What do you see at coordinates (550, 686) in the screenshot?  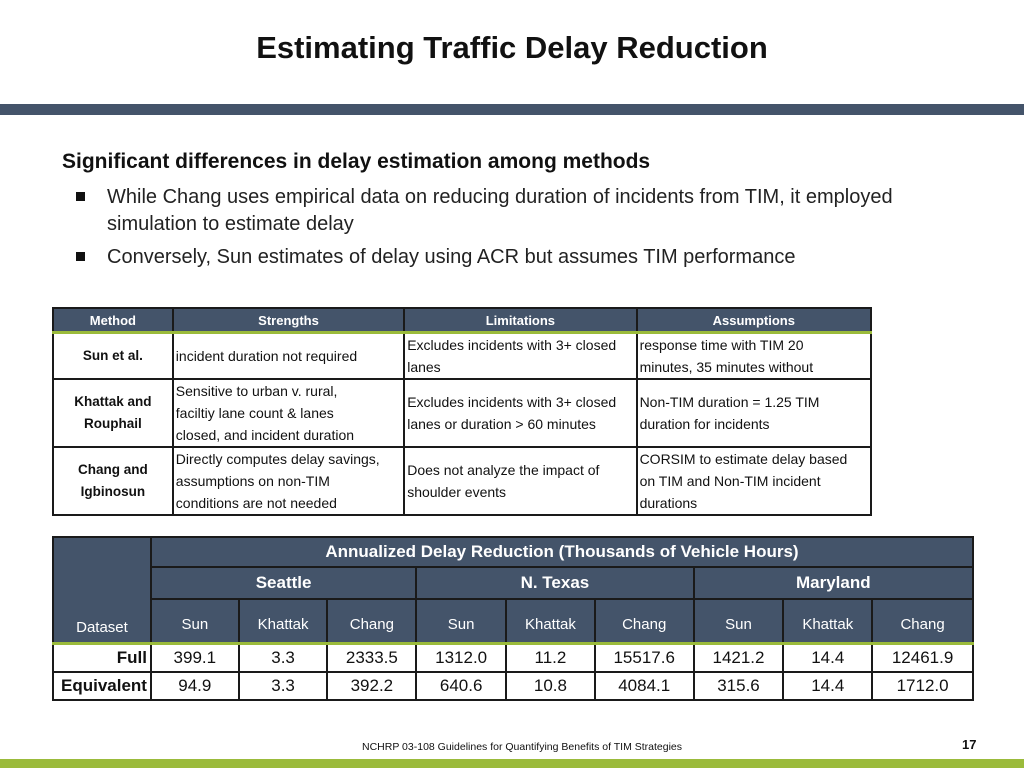 I see `value-cell: 10.8` at bounding box center [550, 686].